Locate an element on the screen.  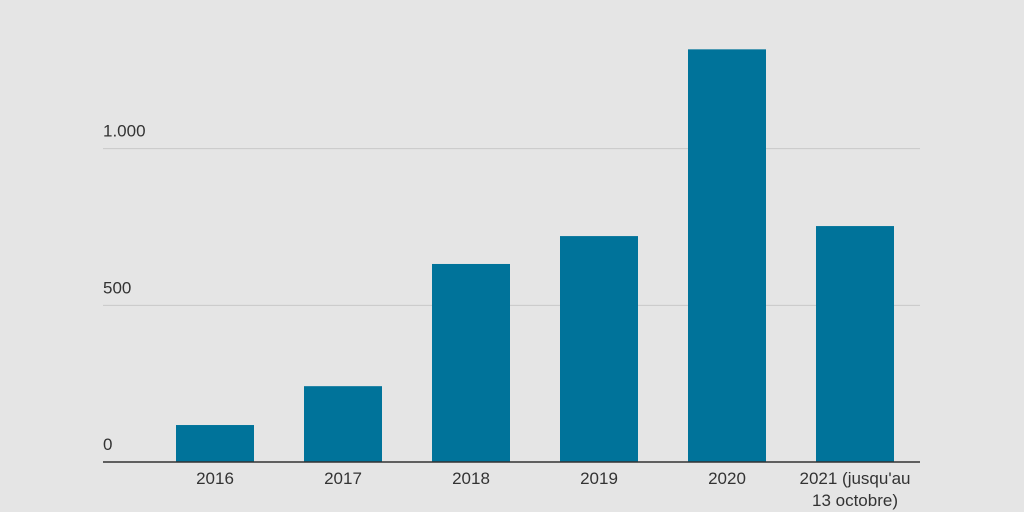
x-tick-label: 2019 is located at coordinates (599, 478).